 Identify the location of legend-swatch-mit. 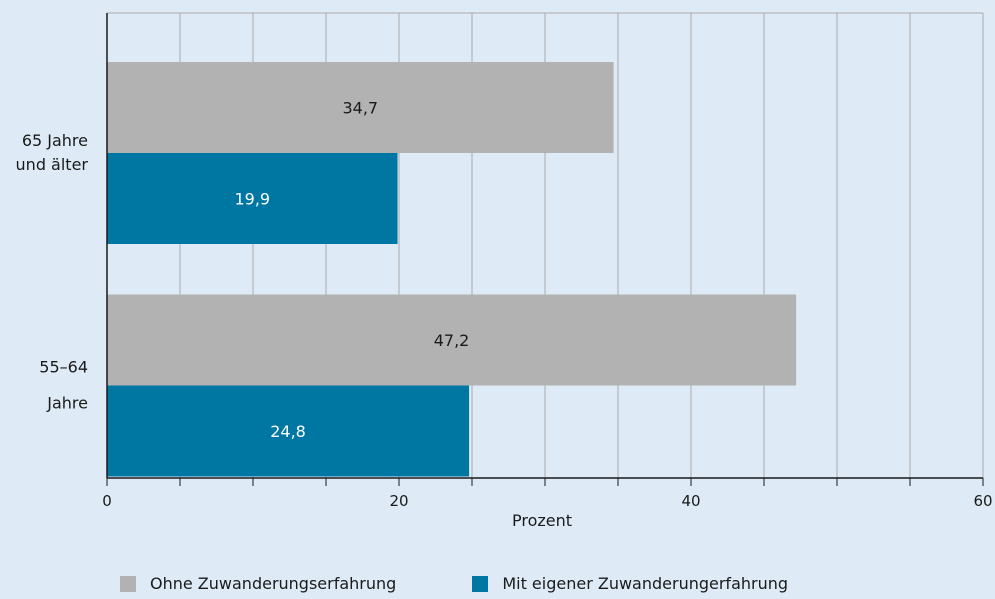
(480, 583).